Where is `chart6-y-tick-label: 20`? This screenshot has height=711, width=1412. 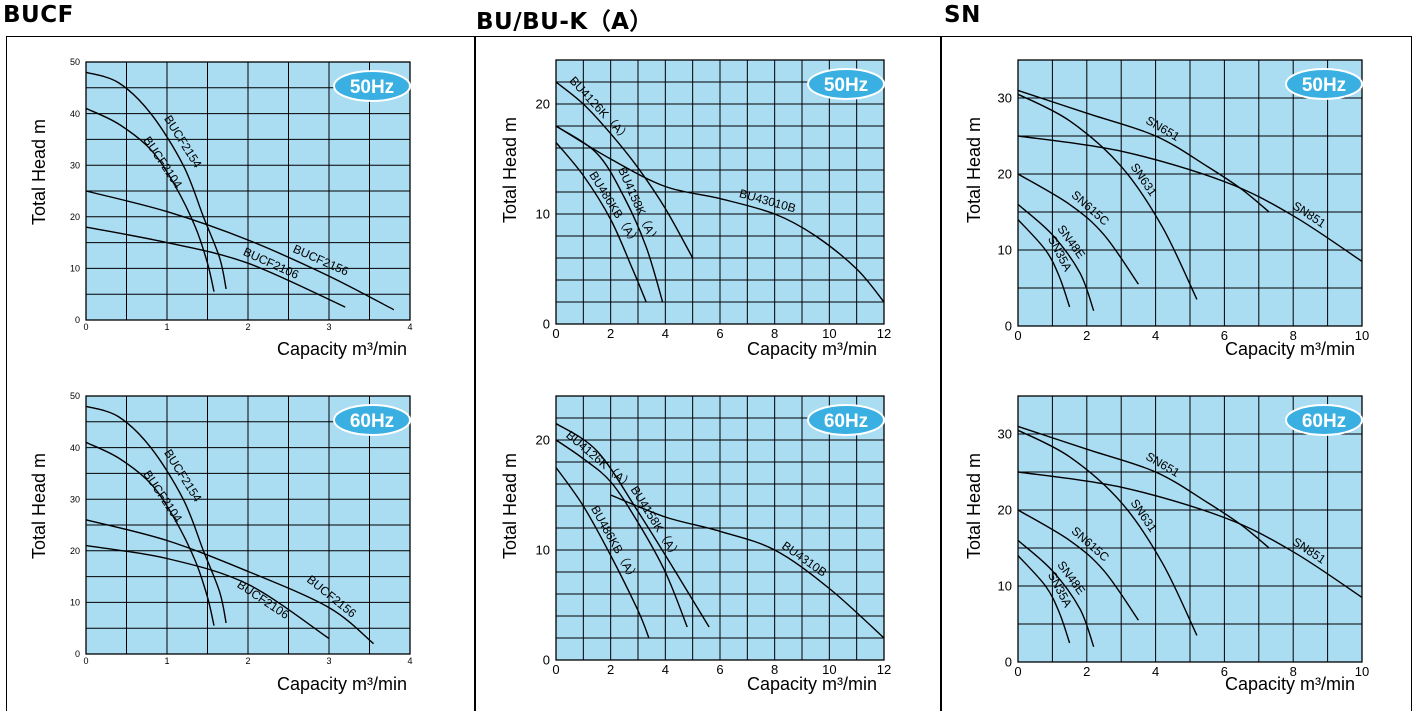
chart6-y-tick-label: 20 is located at coordinates (1005, 510).